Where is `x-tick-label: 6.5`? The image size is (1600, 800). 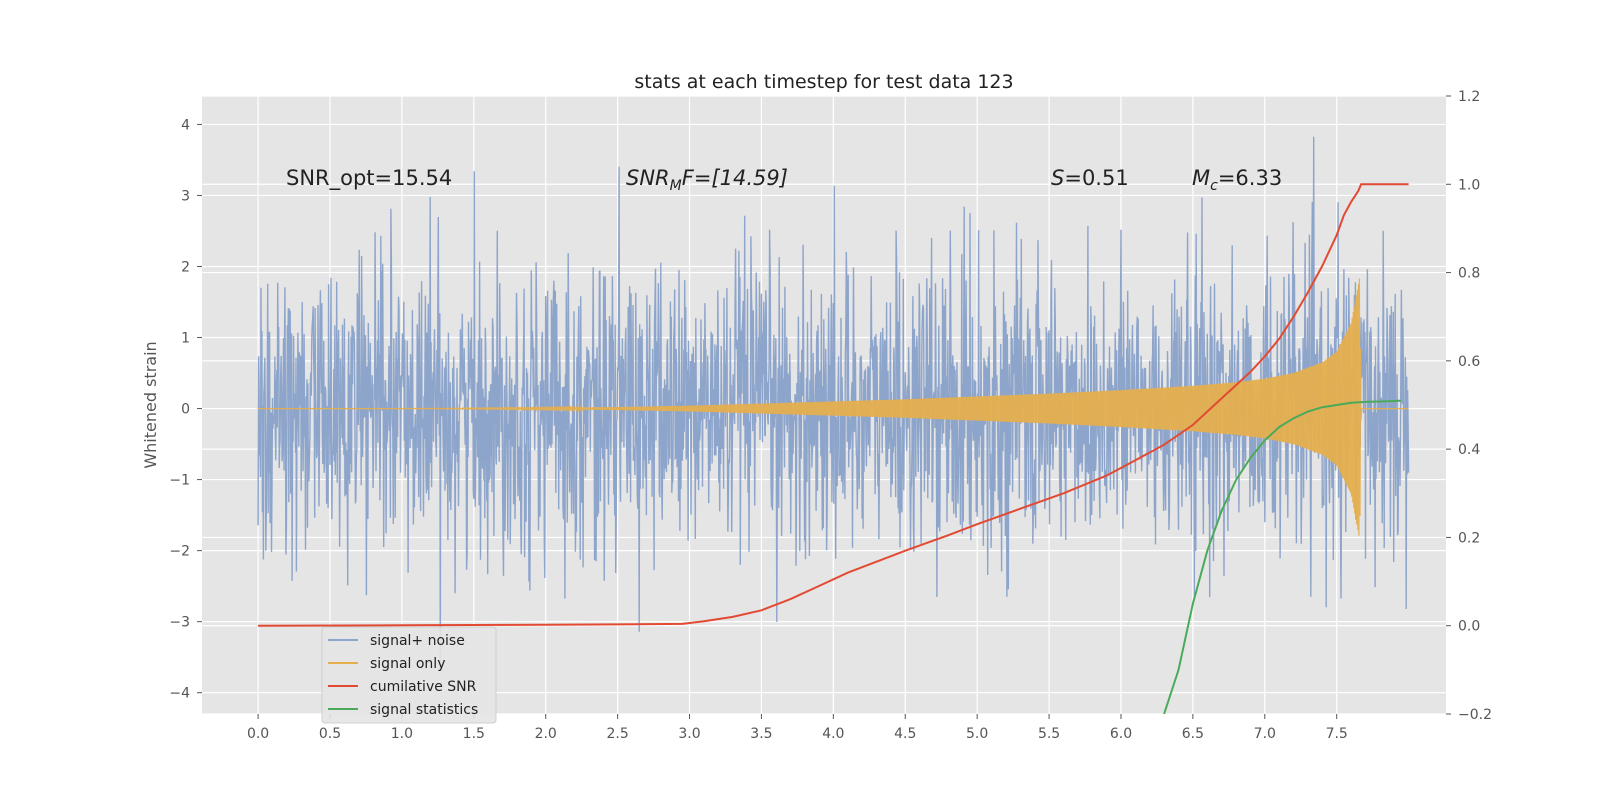 x-tick-label: 6.5 is located at coordinates (1193, 734).